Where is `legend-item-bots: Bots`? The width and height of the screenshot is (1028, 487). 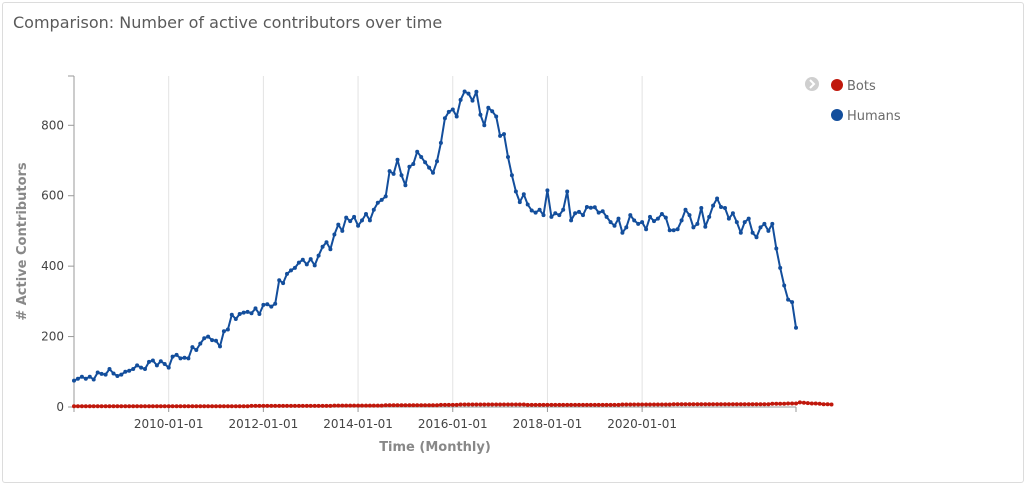
legend-item-bots: Bots is located at coordinates (853, 86).